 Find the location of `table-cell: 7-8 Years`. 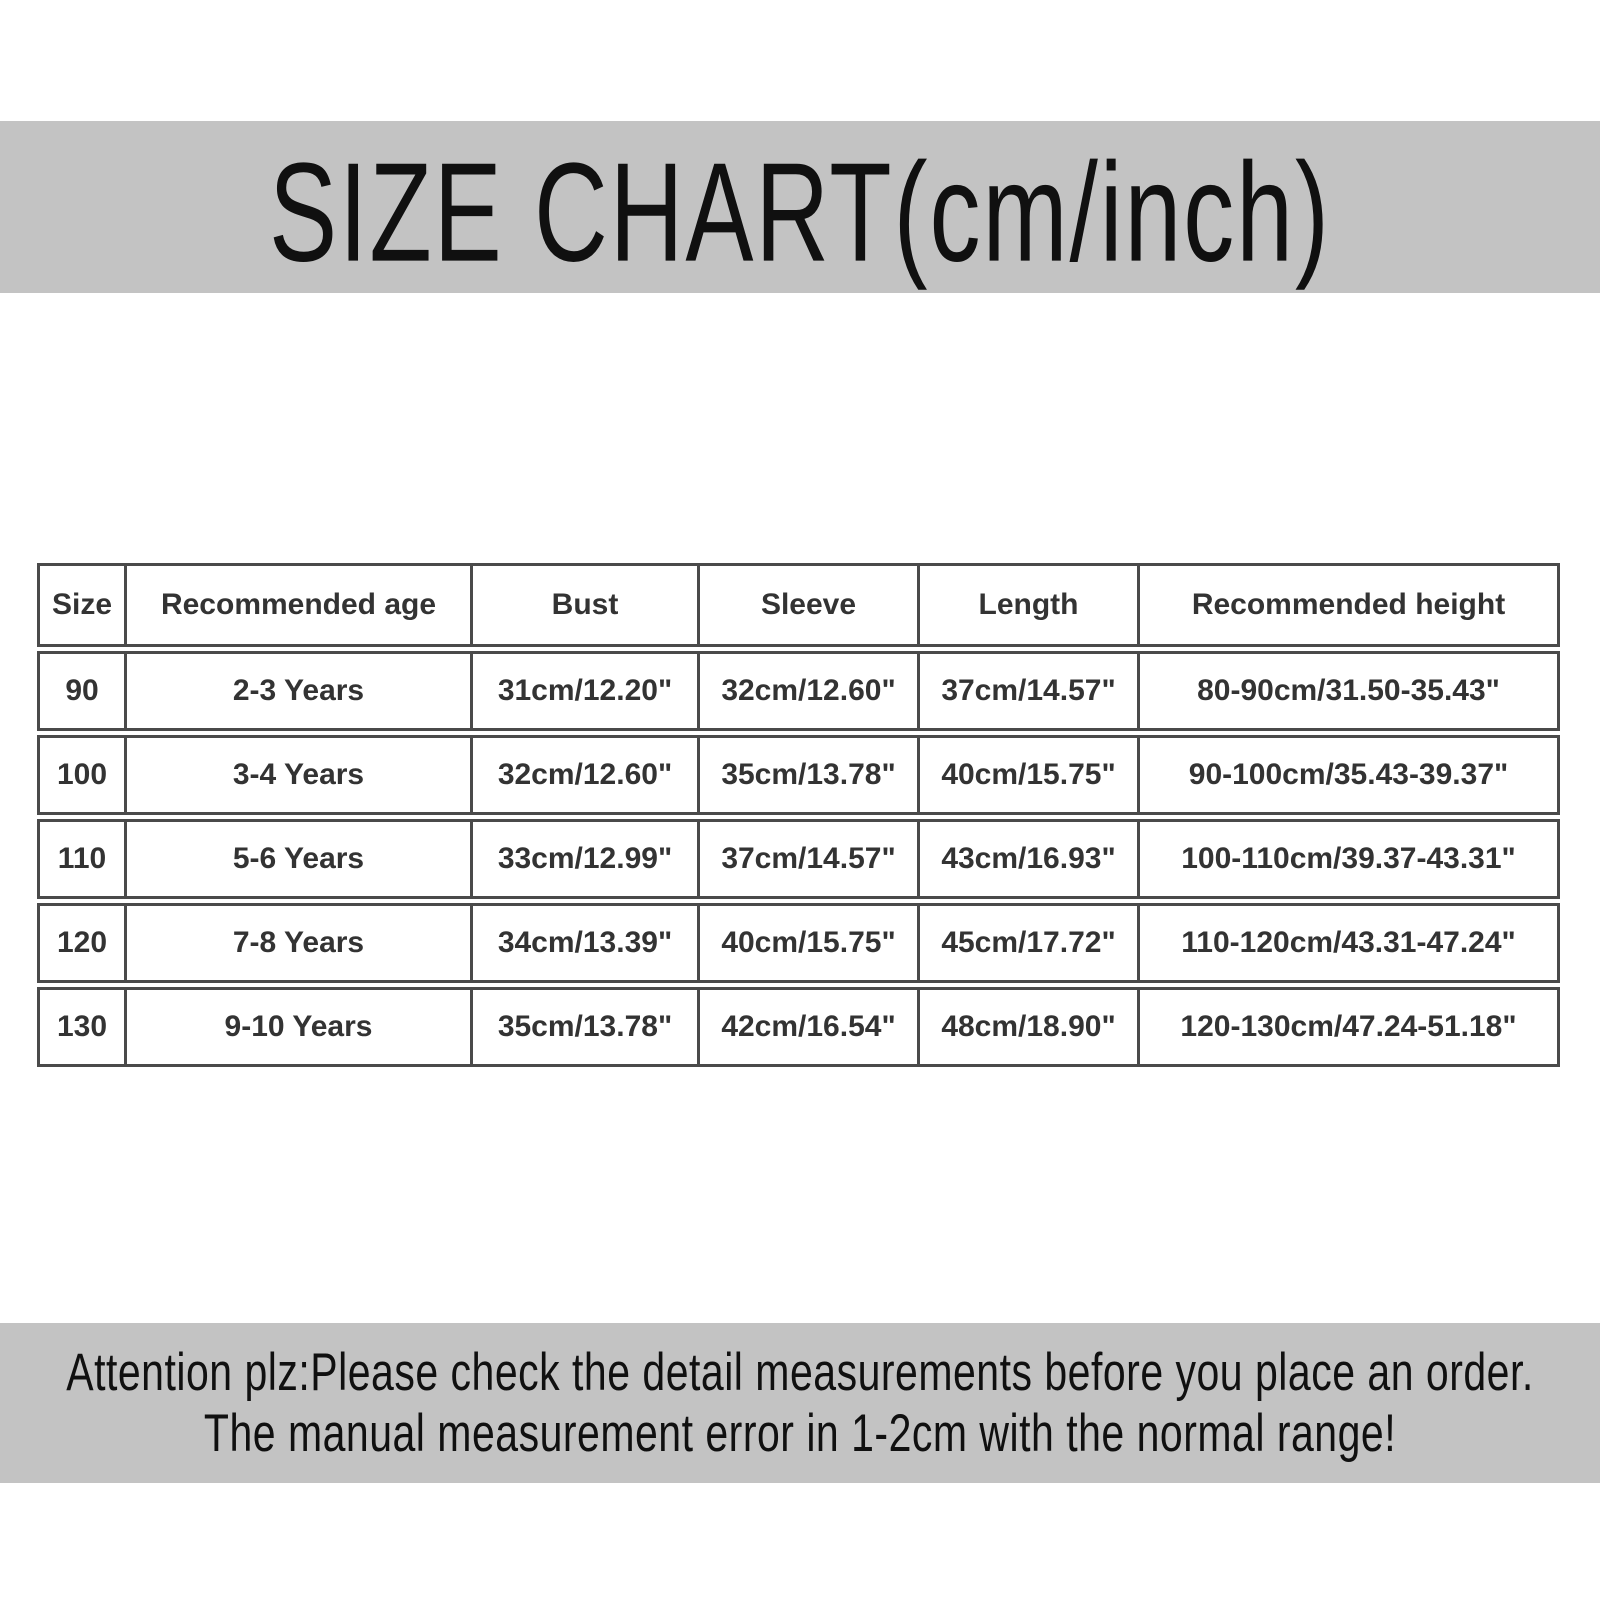

table-cell: 7-8 Years is located at coordinates (300, 943).